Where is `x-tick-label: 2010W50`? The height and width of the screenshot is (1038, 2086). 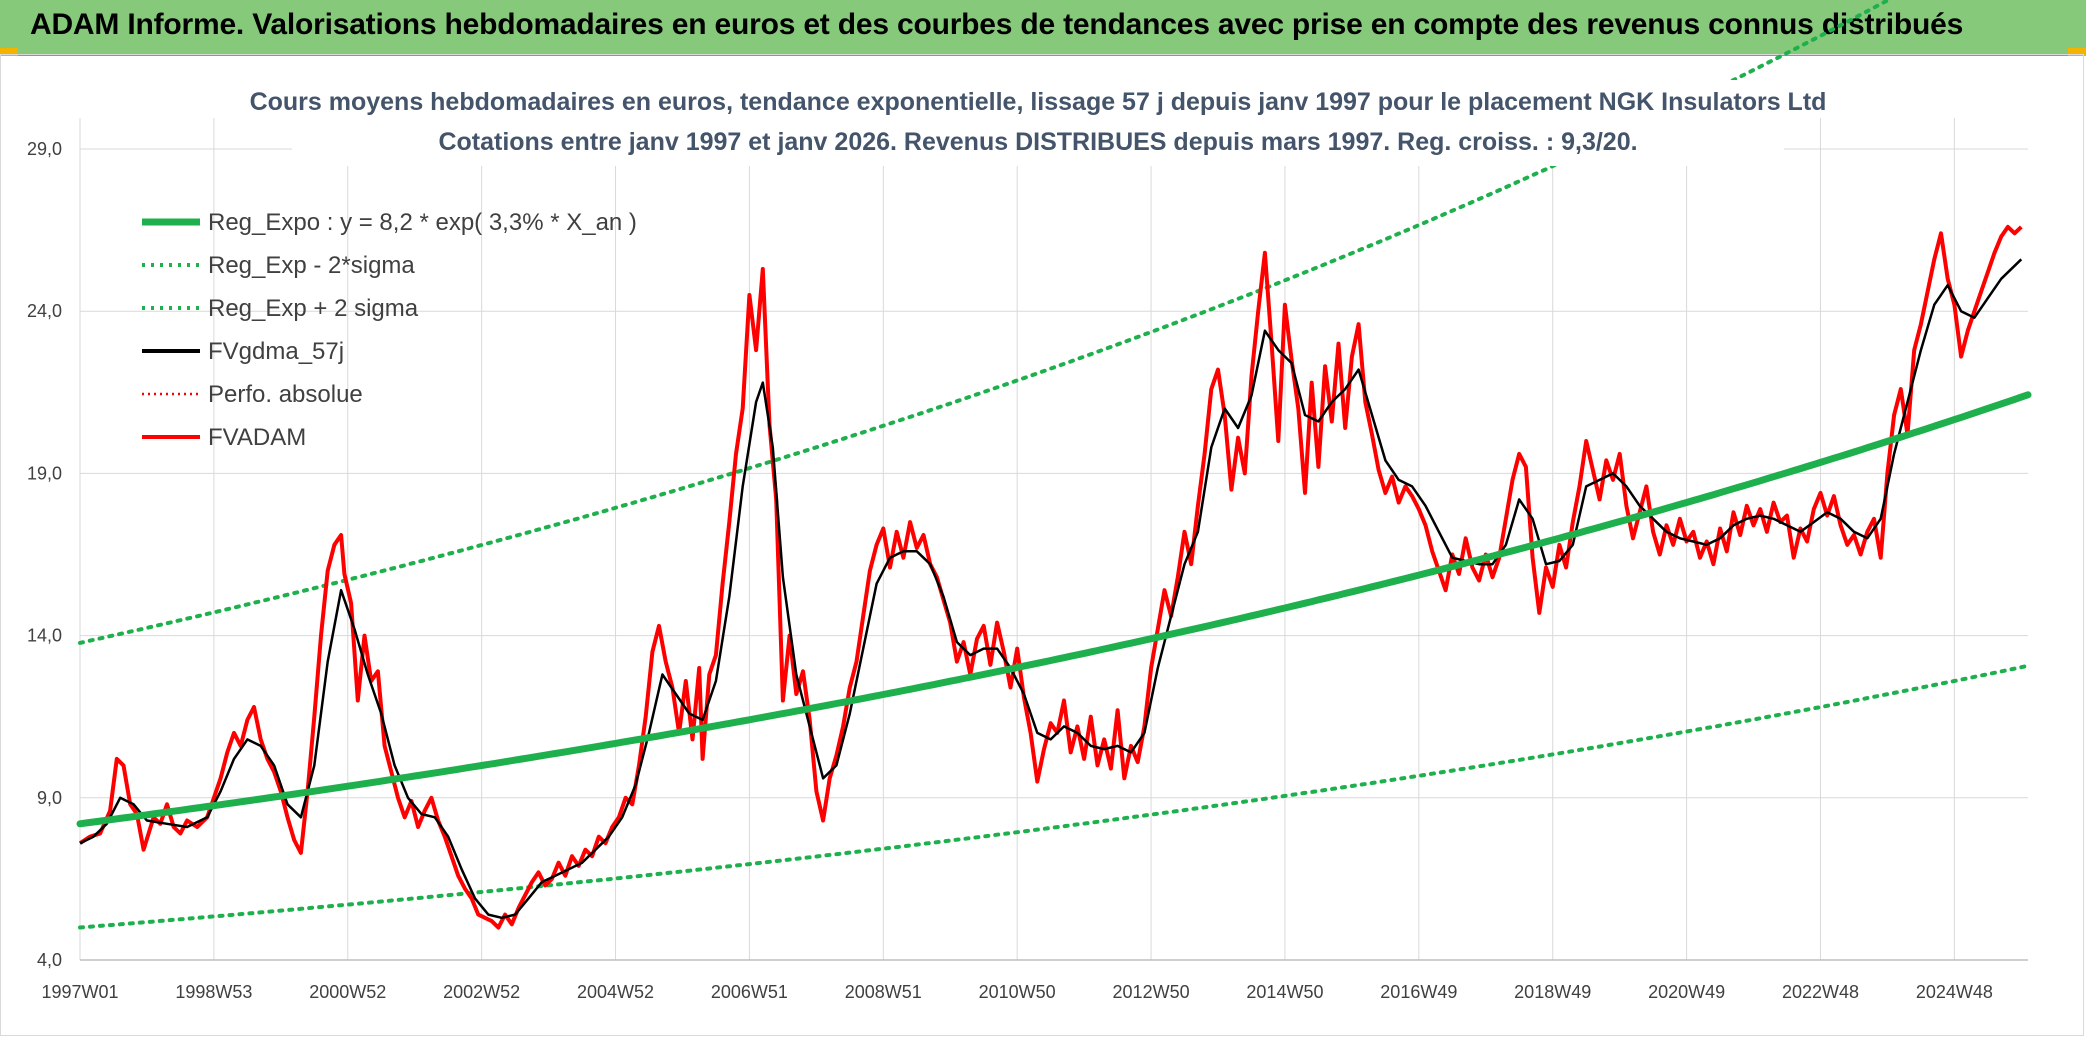 x-tick-label: 2010W50 is located at coordinates (1017, 992).